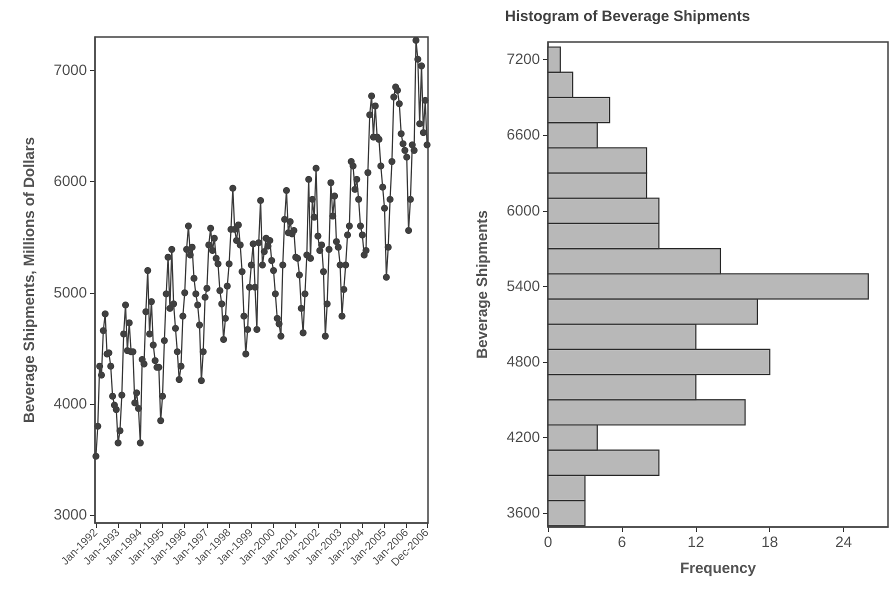 The height and width of the screenshot is (597, 892). I want to click on y-tick-label: 4200, so click(523, 437).